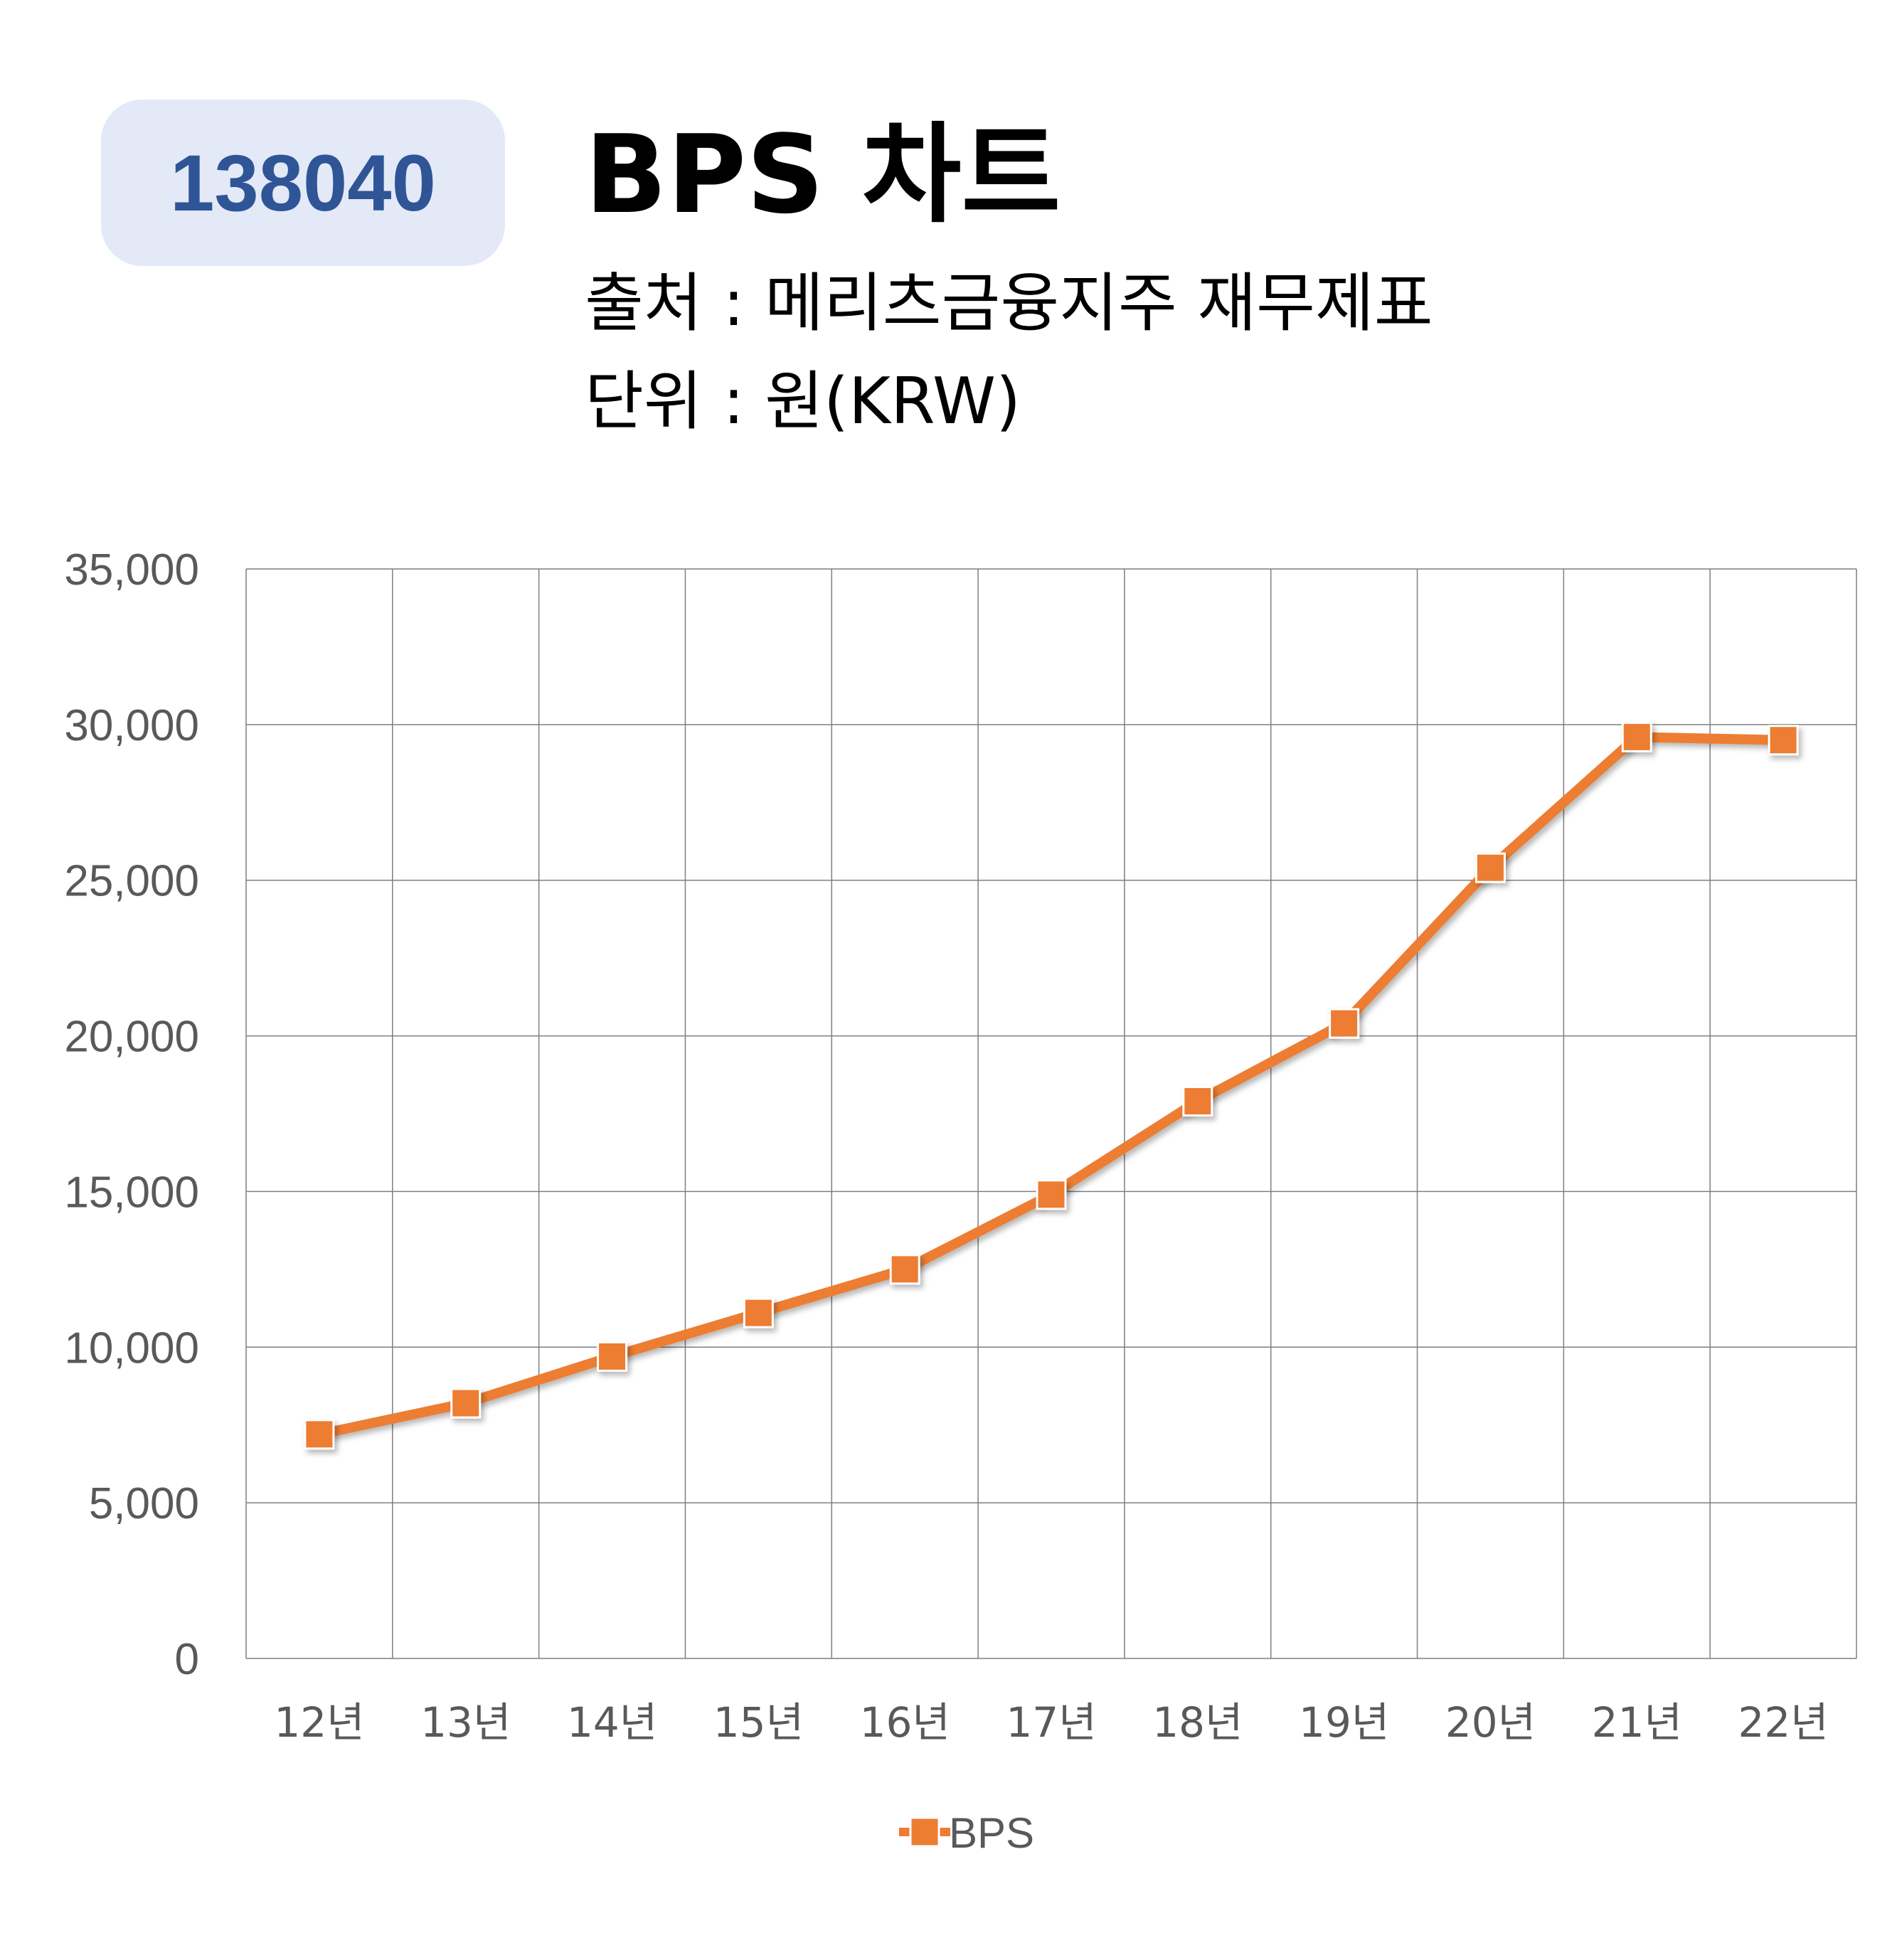 The width and height of the screenshot is (1897, 1960). I want to click on y-tick-label: 20,000, so click(132, 1037).